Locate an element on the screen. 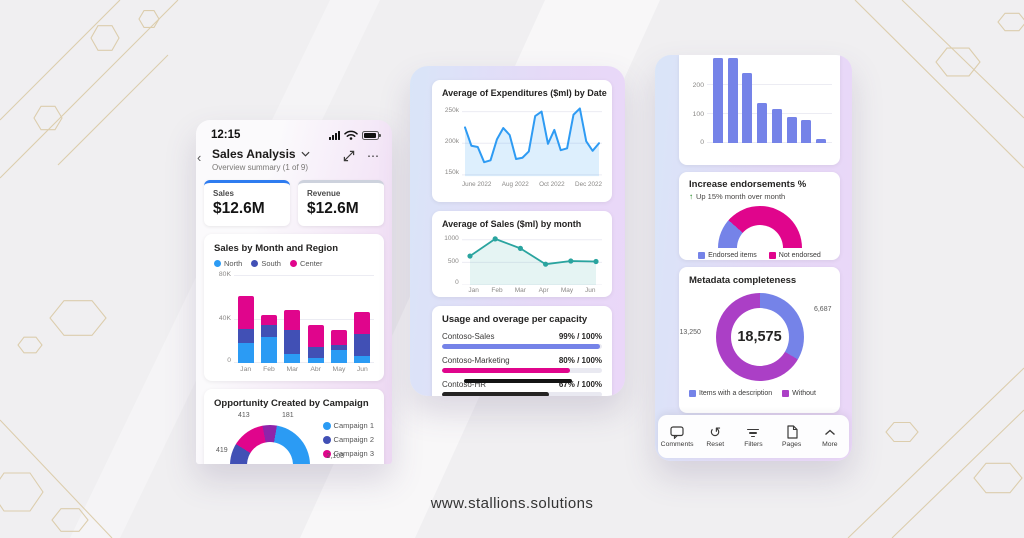 This screenshot has width=1024, height=538. chart-card-bar: 0 100 200 is located at coordinates (759, 110).